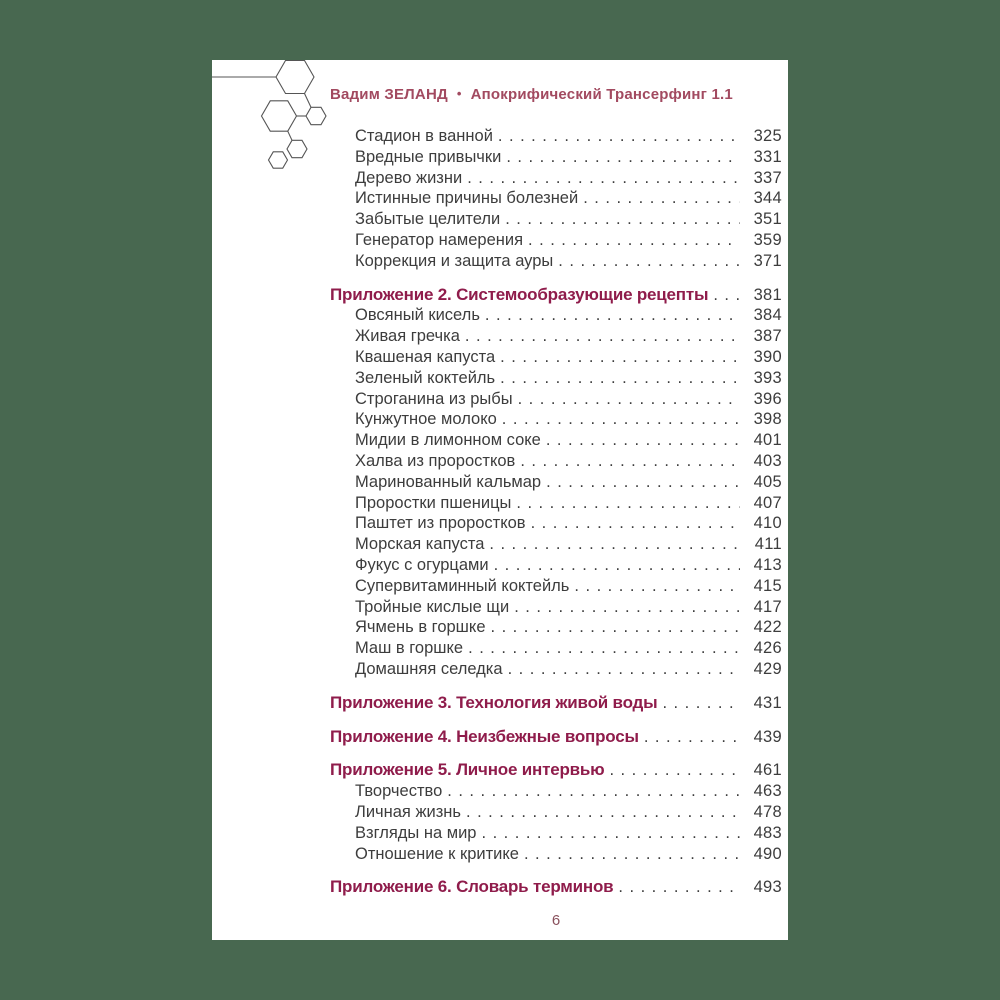 The width and height of the screenshot is (1000, 1000). What do you see at coordinates (472, 887) in the screenshot?
I see `toc-entry-label: Приложение 6. Словарь терминов` at bounding box center [472, 887].